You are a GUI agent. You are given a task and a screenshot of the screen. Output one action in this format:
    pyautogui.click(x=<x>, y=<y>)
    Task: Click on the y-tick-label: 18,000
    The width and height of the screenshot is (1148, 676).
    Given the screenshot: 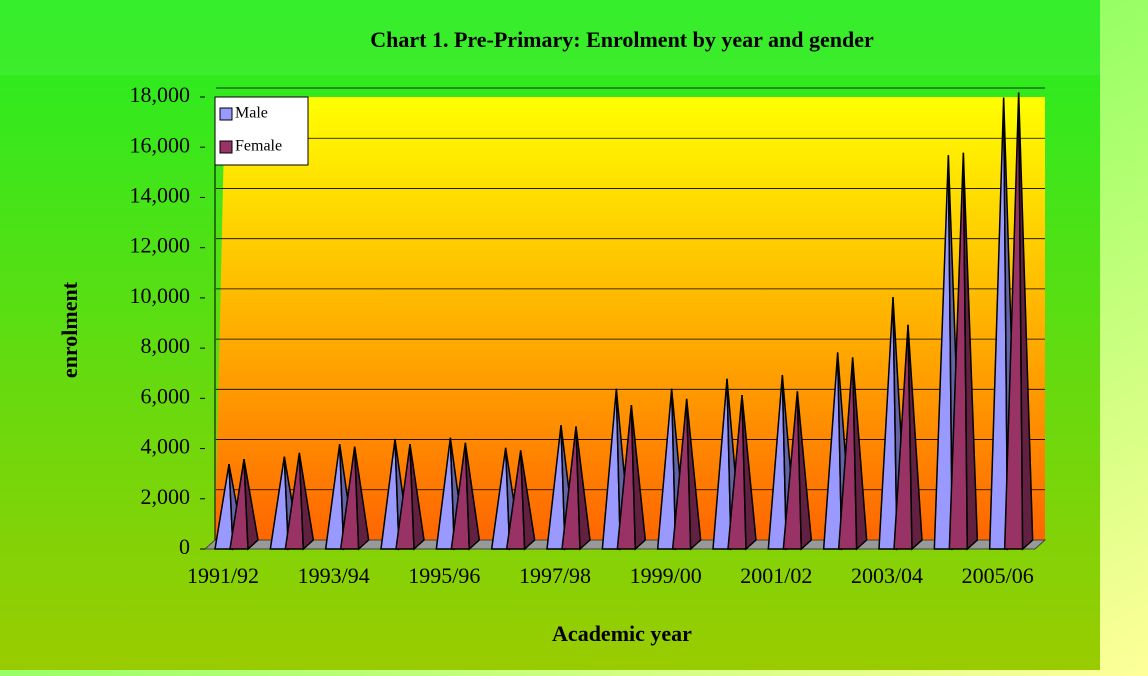 What is the action you would take?
    pyautogui.click(x=160, y=94)
    